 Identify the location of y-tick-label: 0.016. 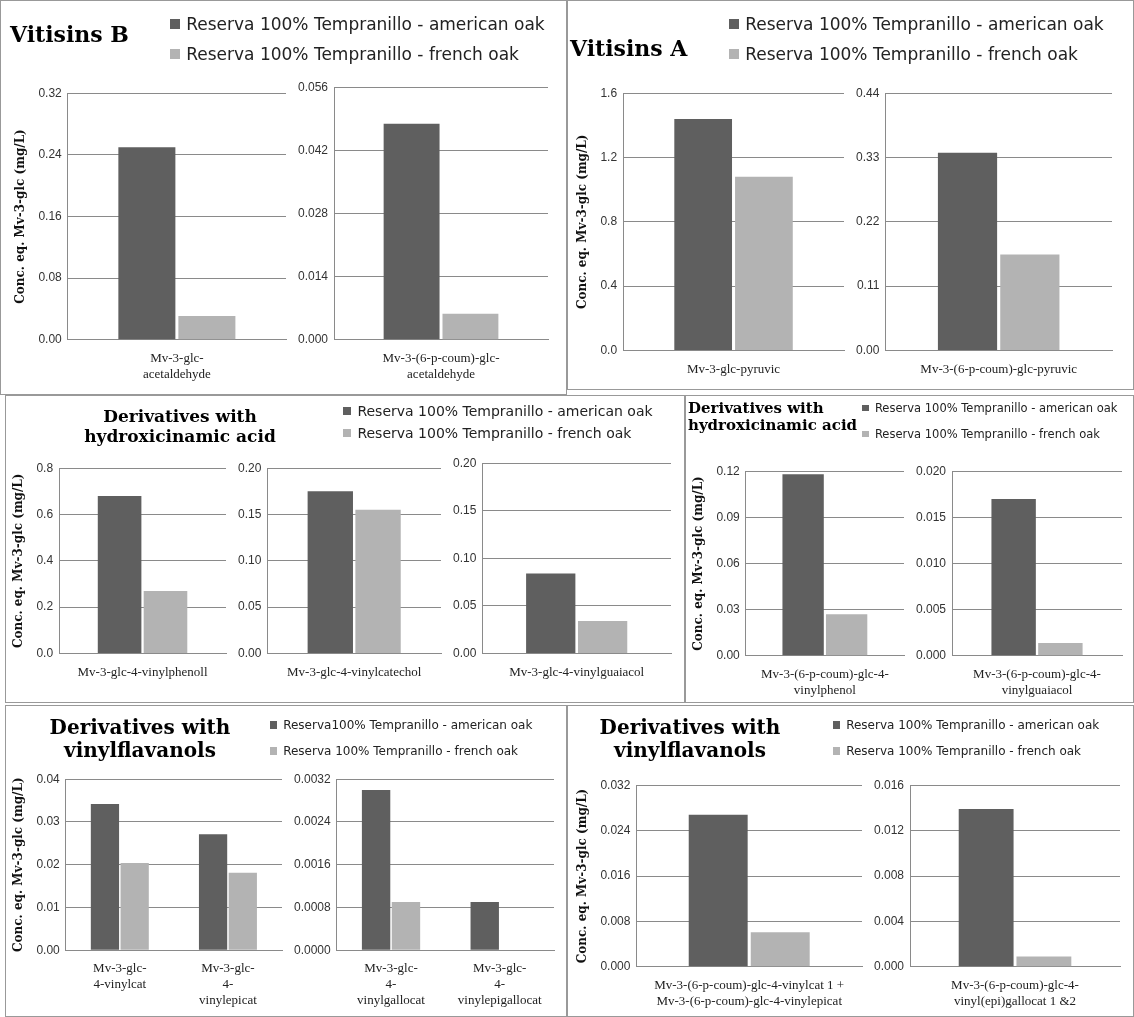
(889, 784).